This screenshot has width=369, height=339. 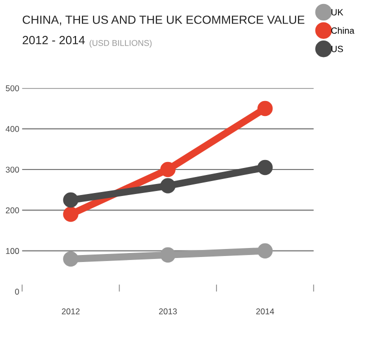 What do you see at coordinates (13, 88) in the screenshot?
I see `y-tick-label: 500` at bounding box center [13, 88].